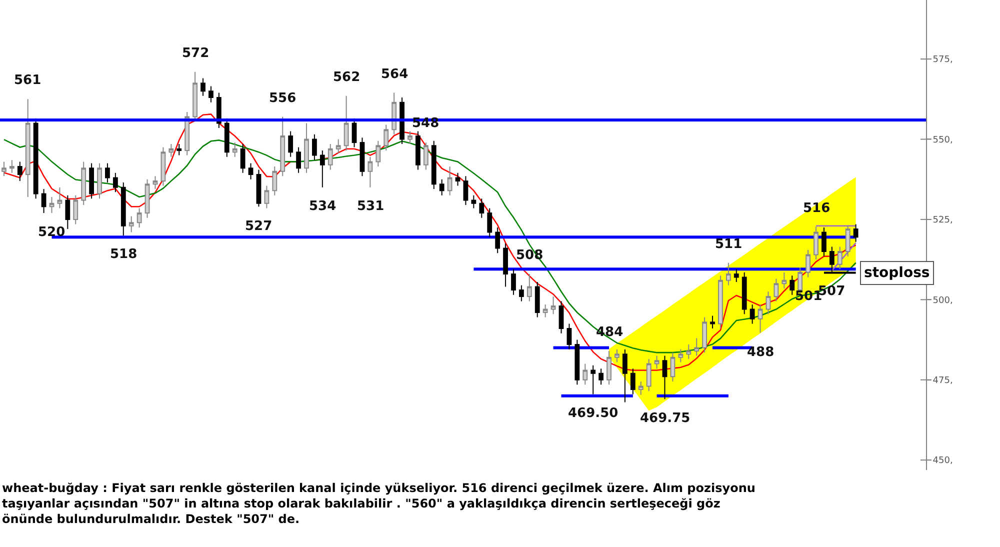 The height and width of the screenshot is (547, 1000). What do you see at coordinates (942, 140) in the screenshot?
I see `y-tick-label: 550,` at bounding box center [942, 140].